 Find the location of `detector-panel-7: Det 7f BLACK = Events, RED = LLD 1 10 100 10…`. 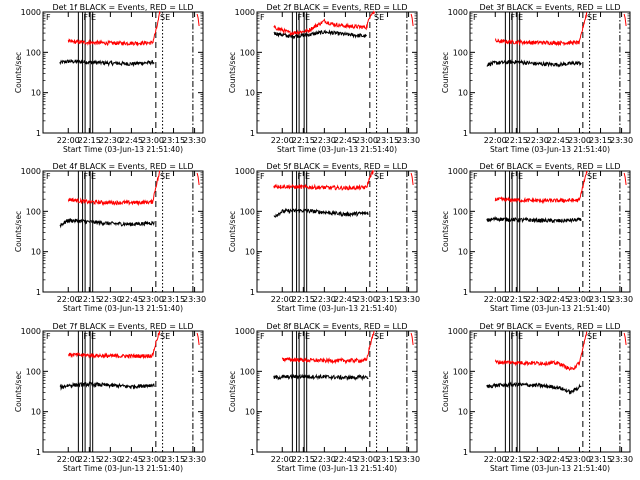

detector-panel-7: Det 7f BLACK = Events, RED = LLD 1 10 100 10… is located at coordinates (110, 397).